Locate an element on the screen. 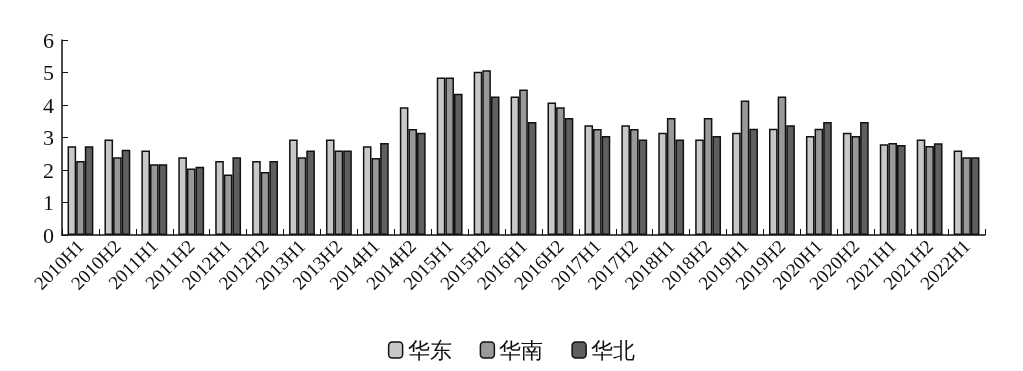 The width and height of the screenshot is (1023, 371). y-tick-label: 2 is located at coordinates (48, 170).